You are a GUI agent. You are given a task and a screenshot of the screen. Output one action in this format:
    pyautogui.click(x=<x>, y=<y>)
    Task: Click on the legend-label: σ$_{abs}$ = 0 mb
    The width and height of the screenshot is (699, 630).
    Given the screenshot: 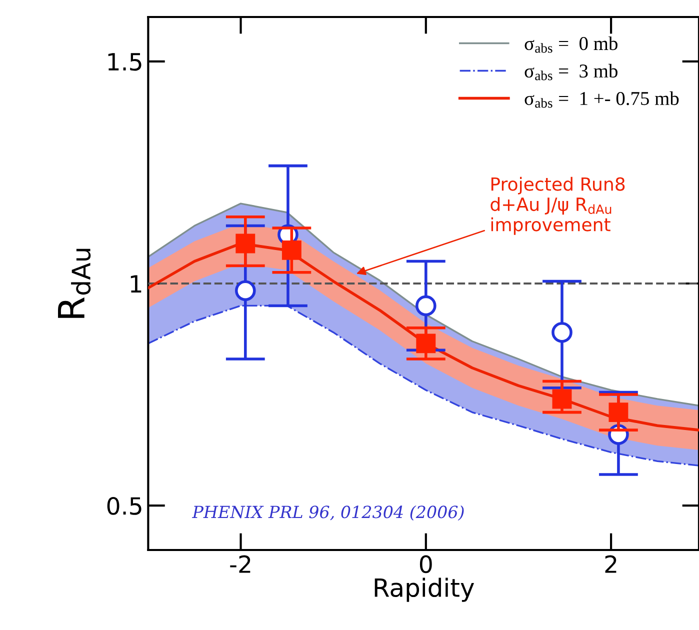 What is the action you would take?
    pyautogui.click(x=571, y=44)
    